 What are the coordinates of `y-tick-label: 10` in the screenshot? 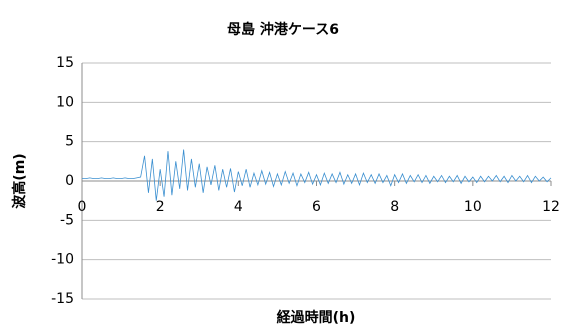 It's located at (65, 102).